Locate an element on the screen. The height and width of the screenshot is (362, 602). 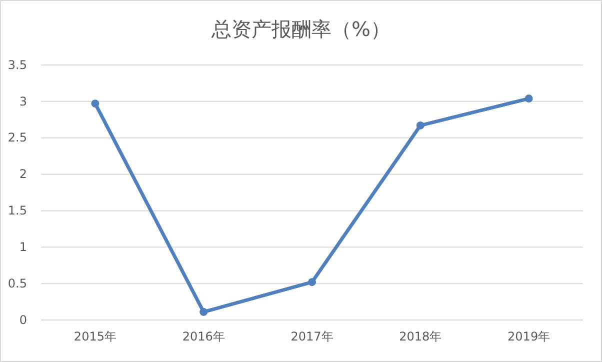
y-tick-label: 1.5 is located at coordinates (17, 211).